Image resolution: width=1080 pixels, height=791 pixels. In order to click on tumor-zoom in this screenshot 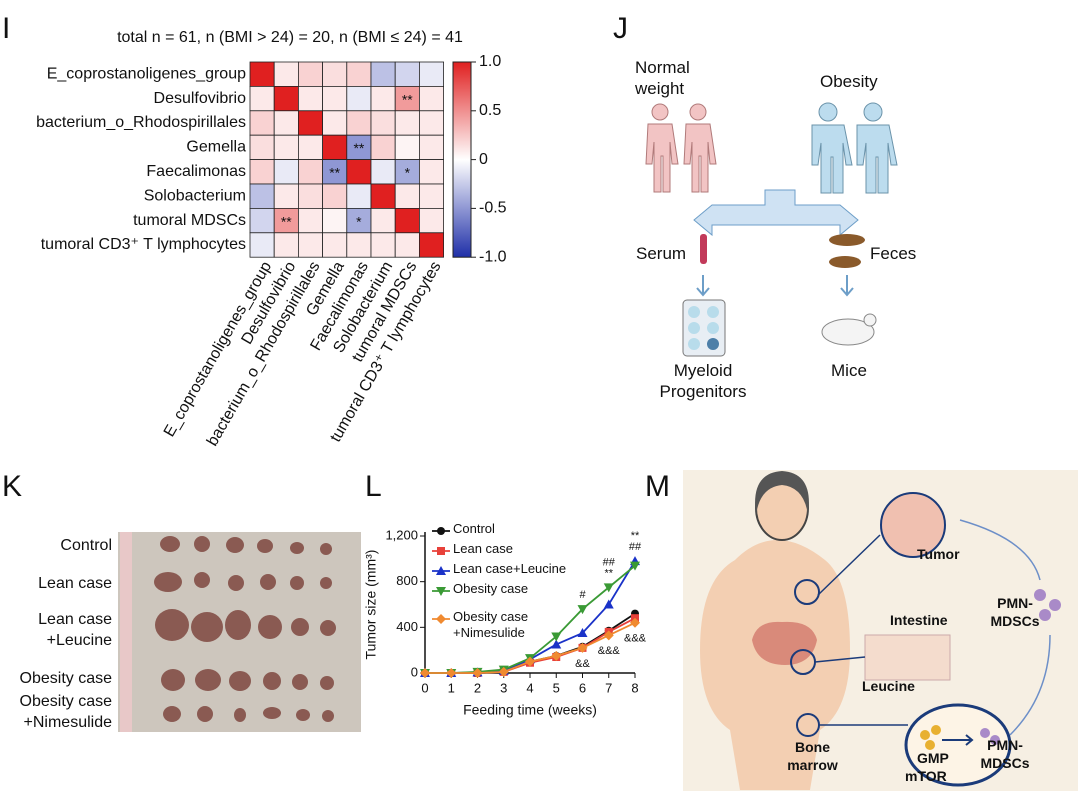, I will do `click(913, 525)`.